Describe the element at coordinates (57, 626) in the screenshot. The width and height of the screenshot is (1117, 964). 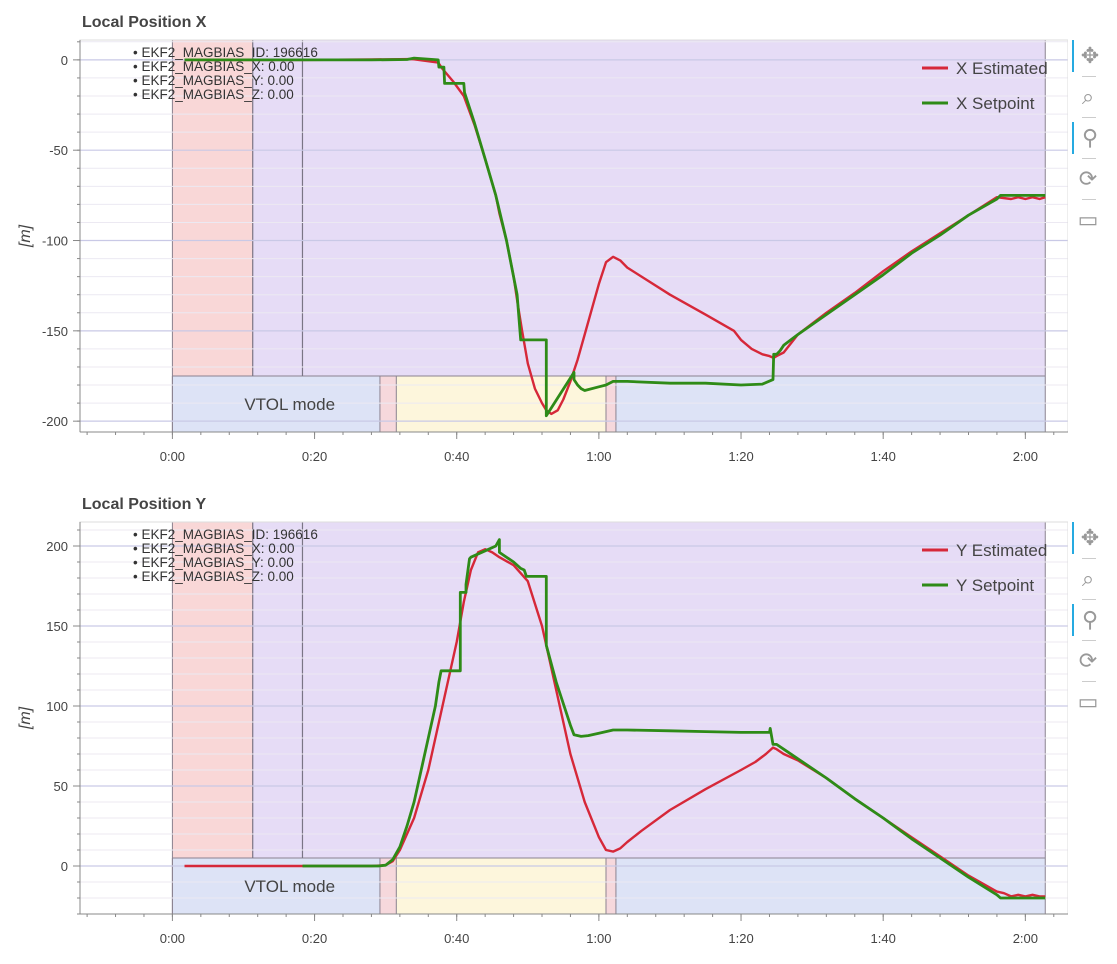
I see `y-tick-label: 150` at that location.